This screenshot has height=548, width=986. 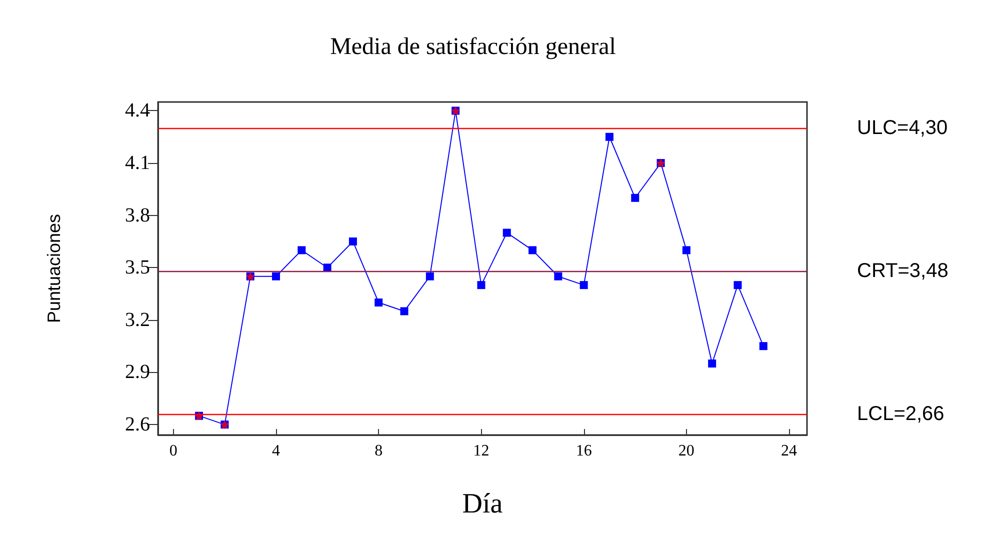 What do you see at coordinates (276, 451) in the screenshot?
I see `x-tick-label: 4` at bounding box center [276, 451].